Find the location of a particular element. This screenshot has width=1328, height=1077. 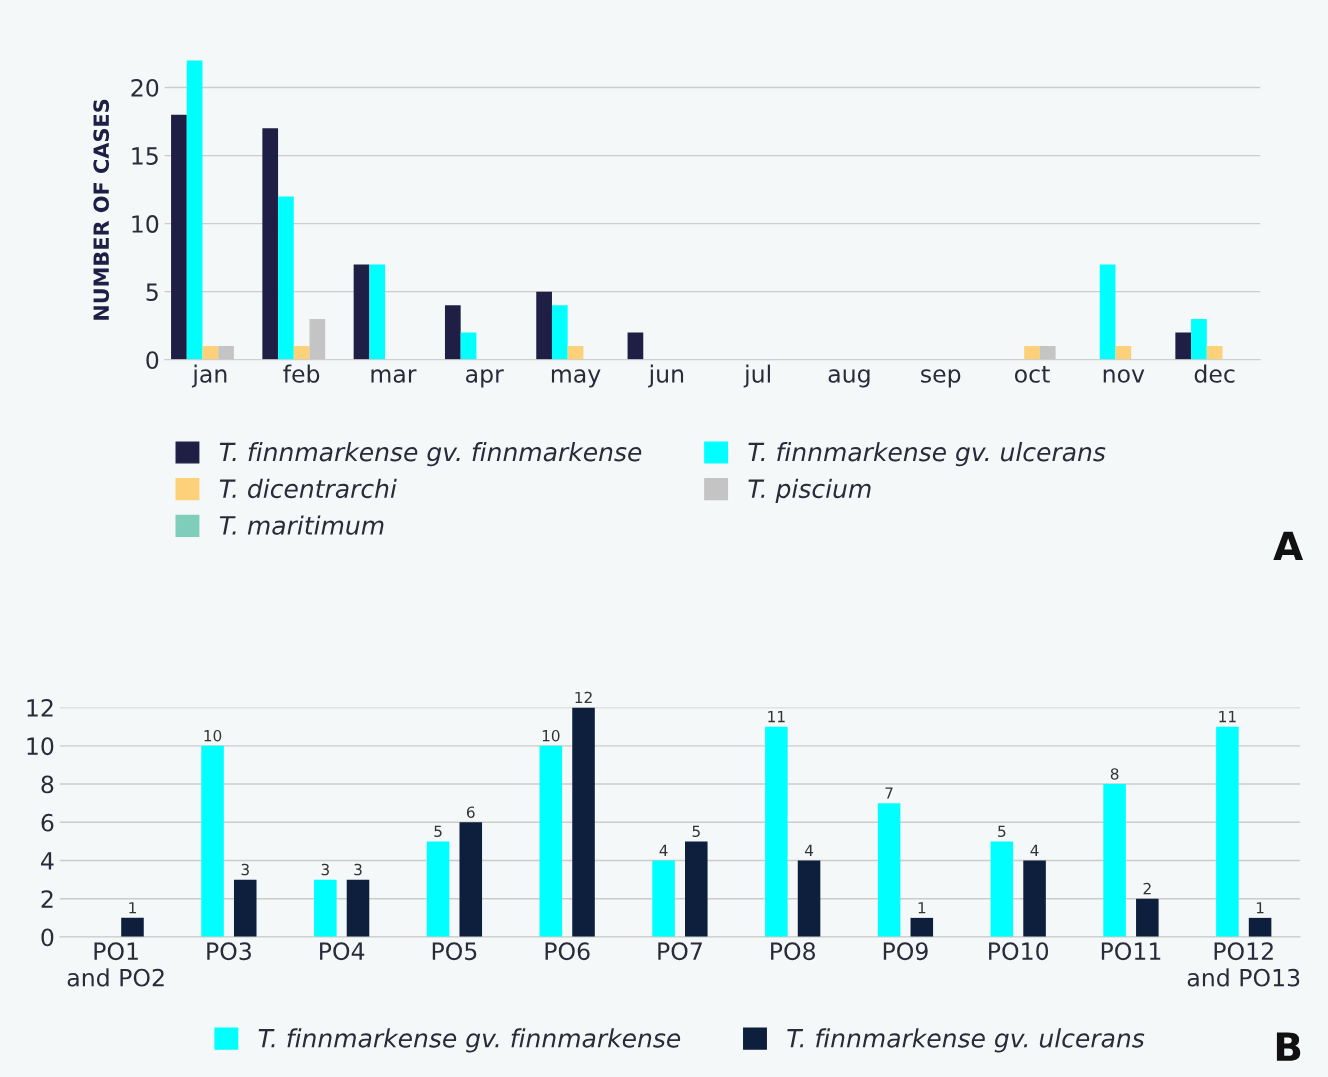

y-tick-label: 4 is located at coordinates (47, 861).